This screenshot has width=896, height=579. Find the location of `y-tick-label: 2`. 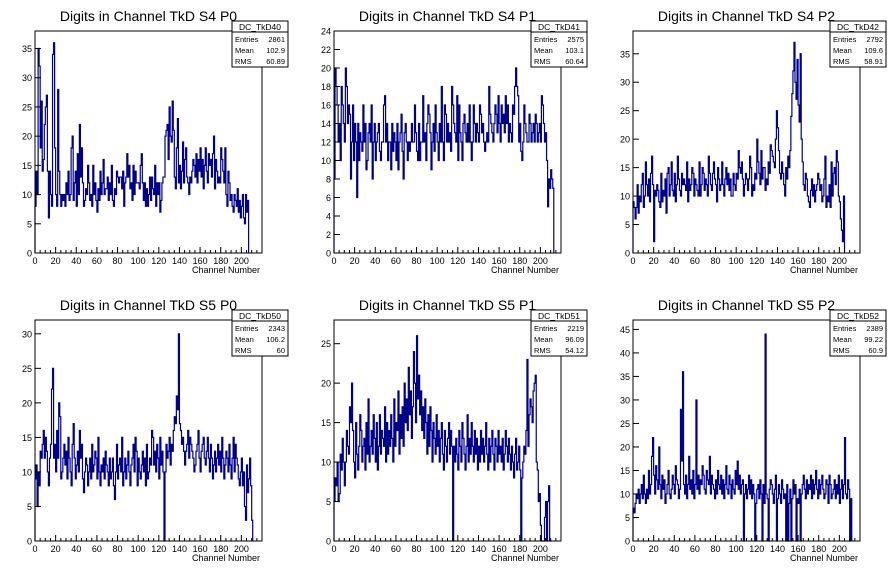

y-tick-label: 2 is located at coordinates (328, 235).